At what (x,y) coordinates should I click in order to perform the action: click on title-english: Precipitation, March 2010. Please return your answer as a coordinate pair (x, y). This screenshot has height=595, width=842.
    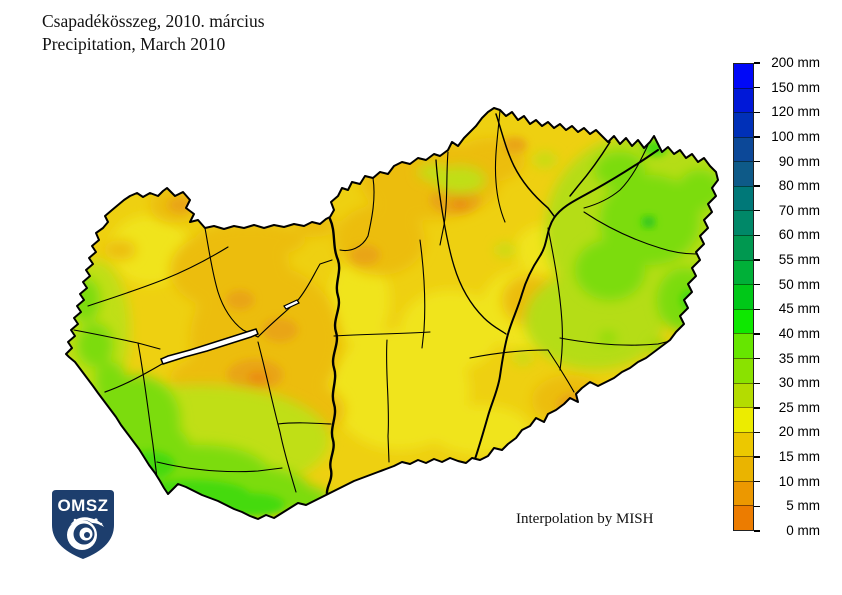
    Looking at the image, I should click on (134, 44).